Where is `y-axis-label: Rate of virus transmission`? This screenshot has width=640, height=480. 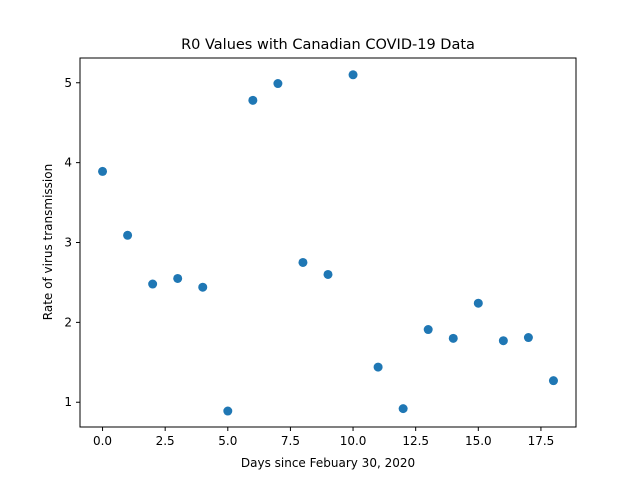
y-axis-label: Rate of virus transmission is located at coordinates (48, 242).